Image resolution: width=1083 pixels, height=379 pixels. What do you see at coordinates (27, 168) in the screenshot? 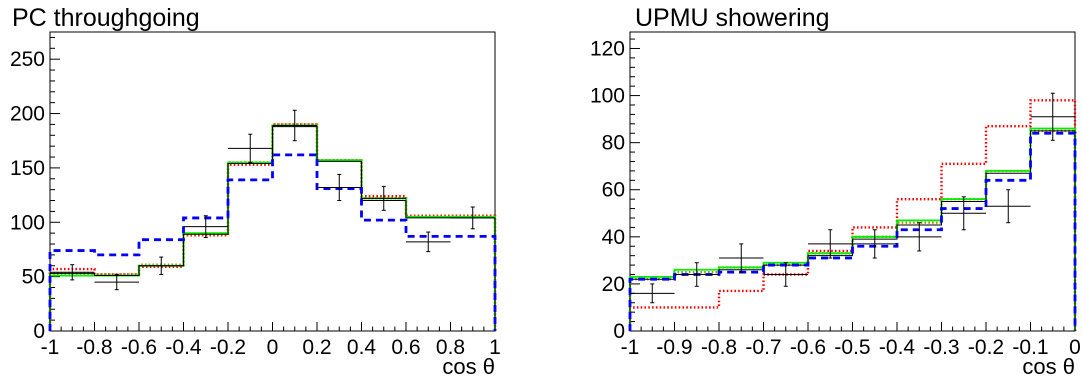
I see `y-tick-label: 150` at bounding box center [27, 168].